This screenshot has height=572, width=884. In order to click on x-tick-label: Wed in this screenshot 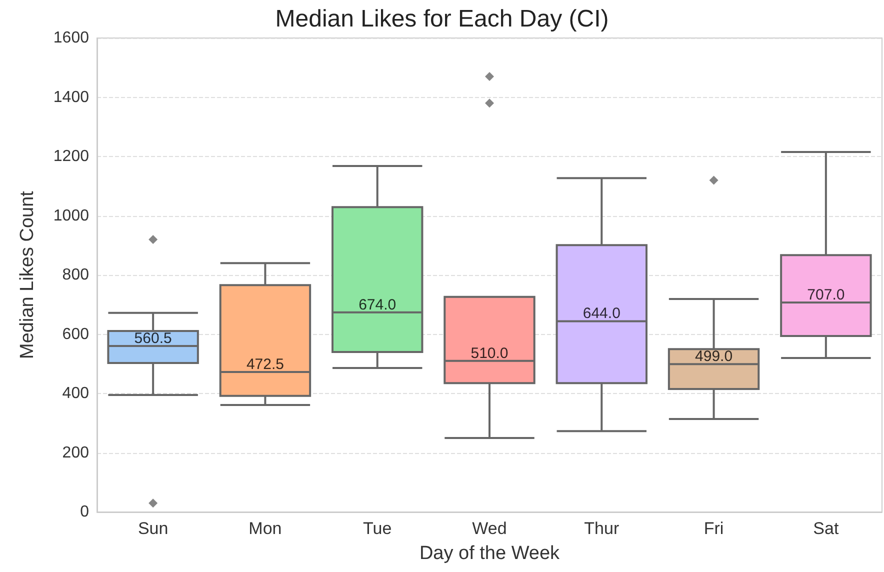, I will do `click(489, 528)`.